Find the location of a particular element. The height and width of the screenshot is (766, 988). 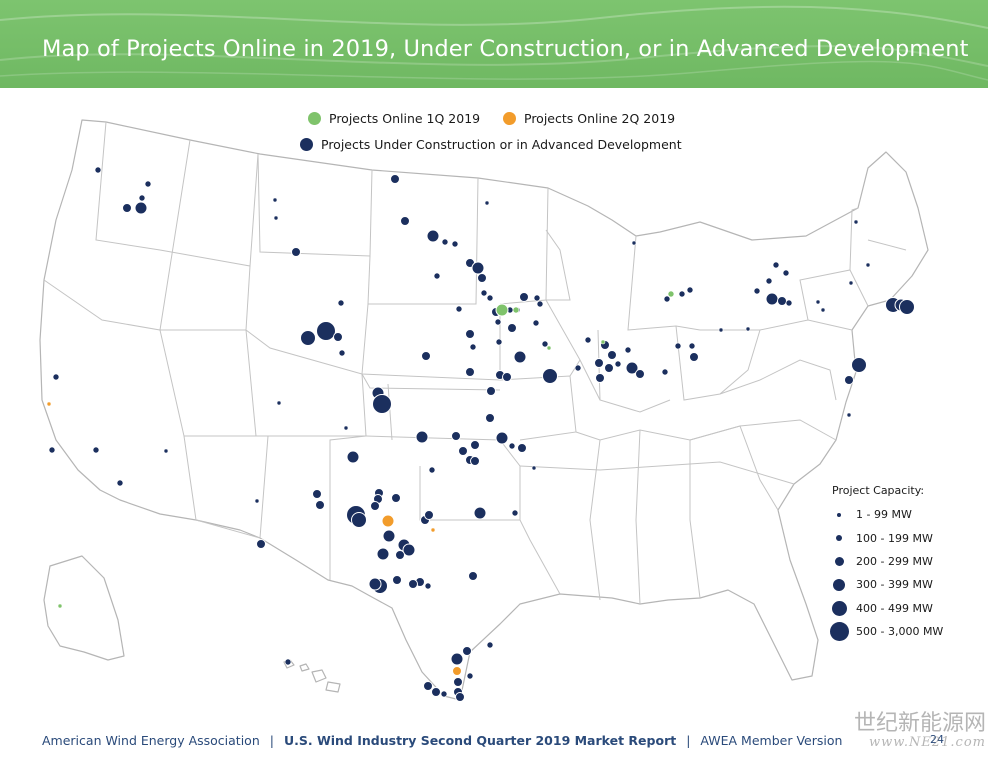

capacity-label: 200 - 299 MW is located at coordinates (894, 561).